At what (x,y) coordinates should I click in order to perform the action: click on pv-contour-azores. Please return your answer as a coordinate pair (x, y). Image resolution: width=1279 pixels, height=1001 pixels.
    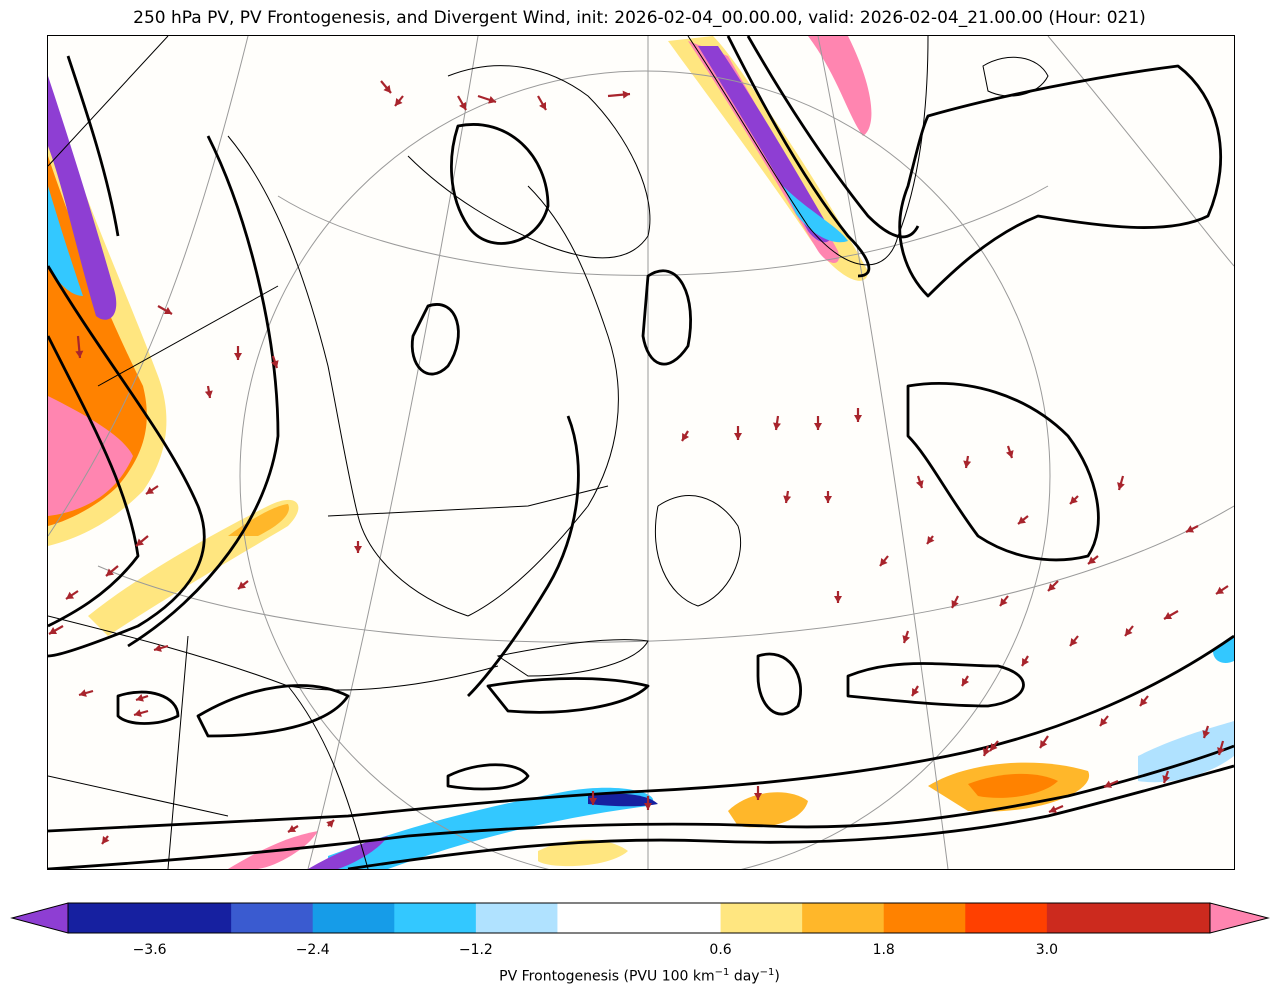
    Looking at the image, I should click on (779, 684).